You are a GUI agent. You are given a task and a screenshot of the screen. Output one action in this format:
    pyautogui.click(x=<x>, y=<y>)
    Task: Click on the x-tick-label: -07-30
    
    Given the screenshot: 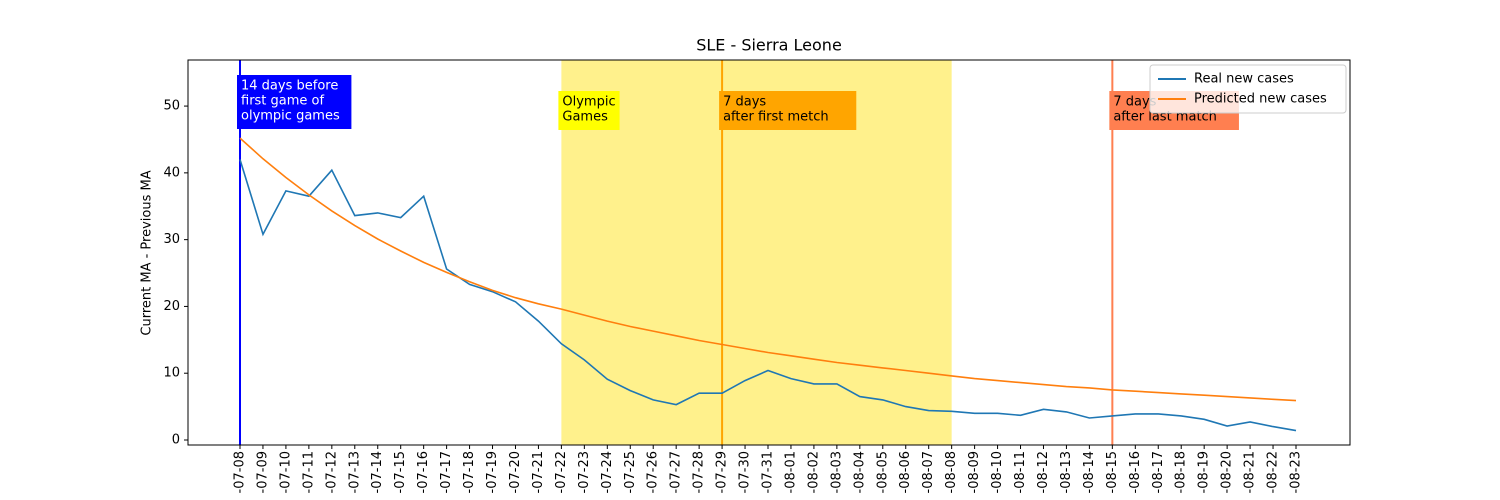 What is the action you would take?
    pyautogui.click(x=745, y=472)
    